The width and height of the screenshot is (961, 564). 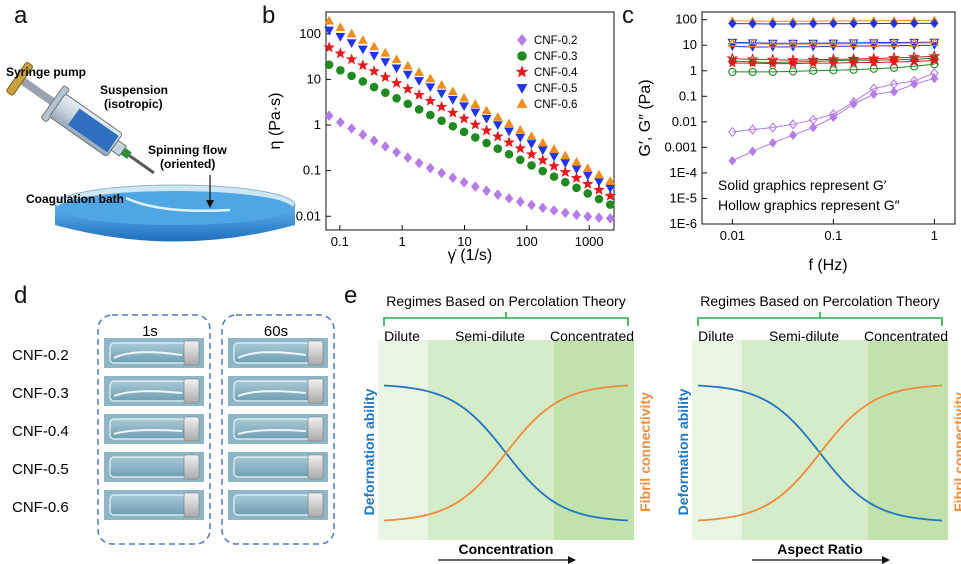 What do you see at coordinates (688, 95) in the screenshot?
I see `c-y-tick-label: 0.1` at bounding box center [688, 95].